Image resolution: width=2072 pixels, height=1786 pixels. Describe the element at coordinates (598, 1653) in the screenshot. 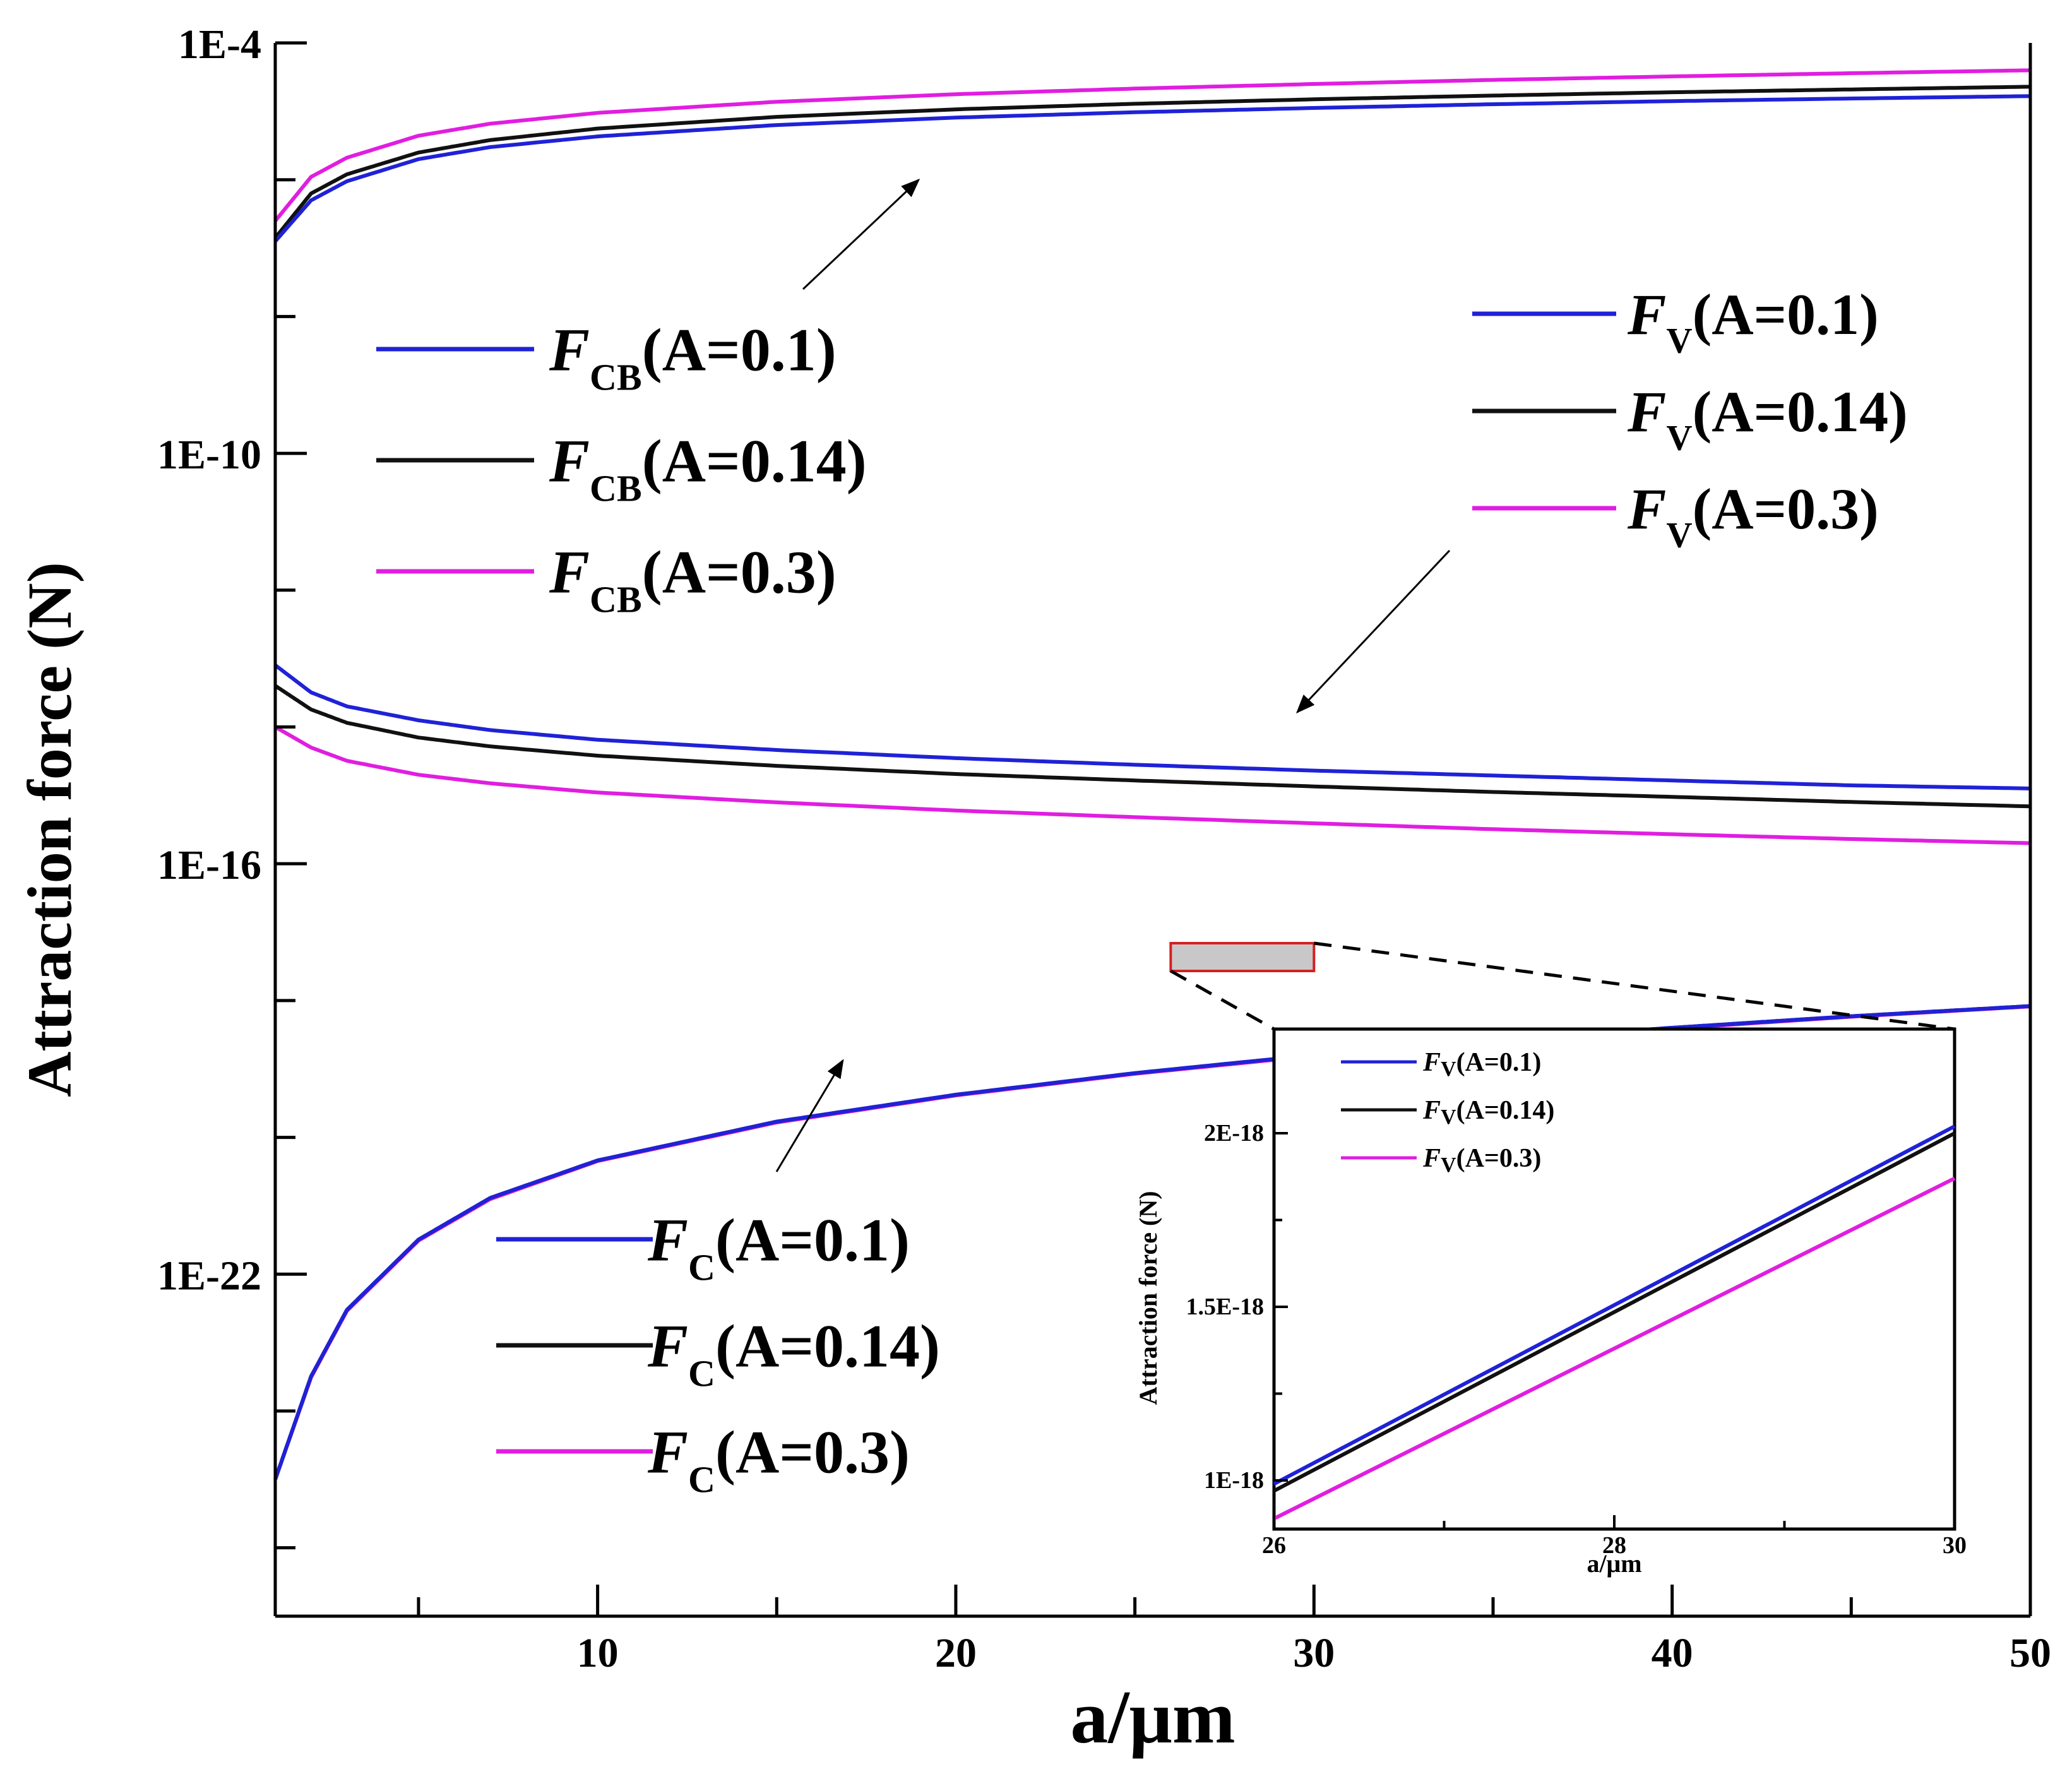

I see `x-tick-label: 10` at that location.